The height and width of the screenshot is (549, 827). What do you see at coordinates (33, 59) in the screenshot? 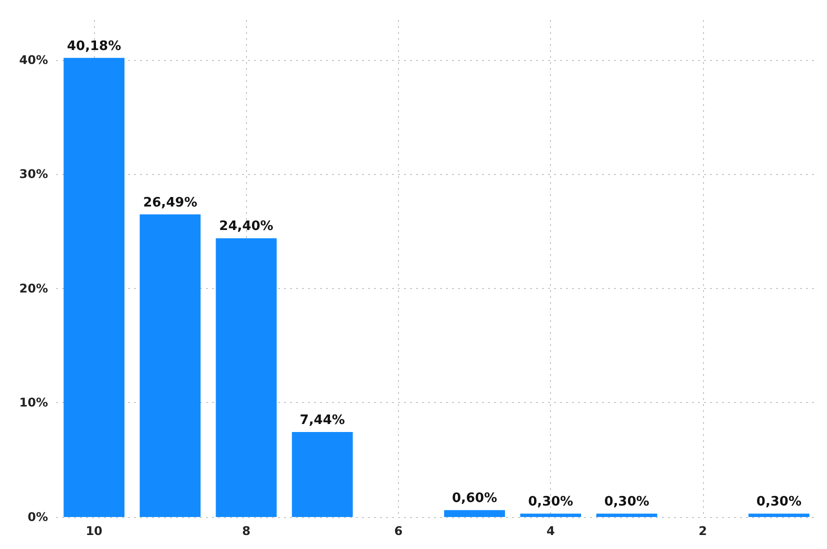
I see `y-tick-label: 40%` at bounding box center [33, 59].